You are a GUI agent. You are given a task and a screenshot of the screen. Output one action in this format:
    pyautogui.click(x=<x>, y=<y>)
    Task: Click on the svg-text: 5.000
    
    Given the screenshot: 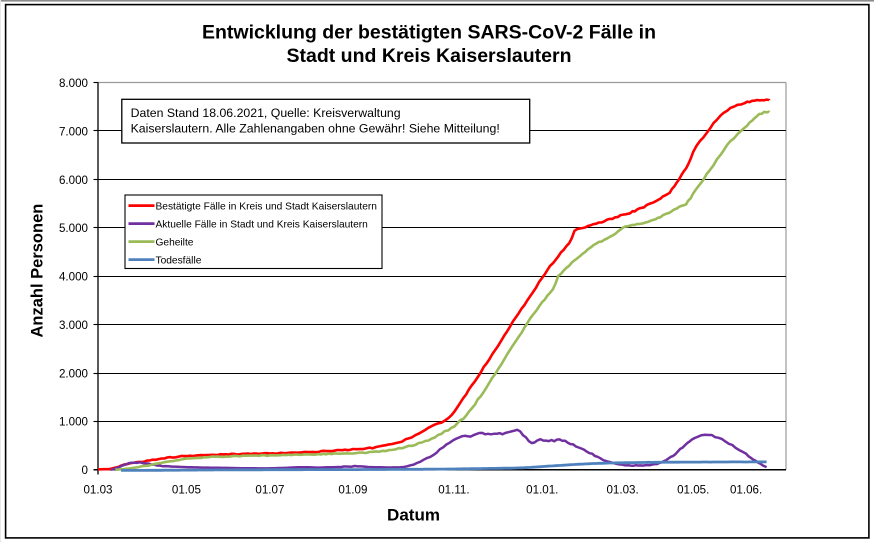 What is the action you would take?
    pyautogui.click(x=73, y=228)
    